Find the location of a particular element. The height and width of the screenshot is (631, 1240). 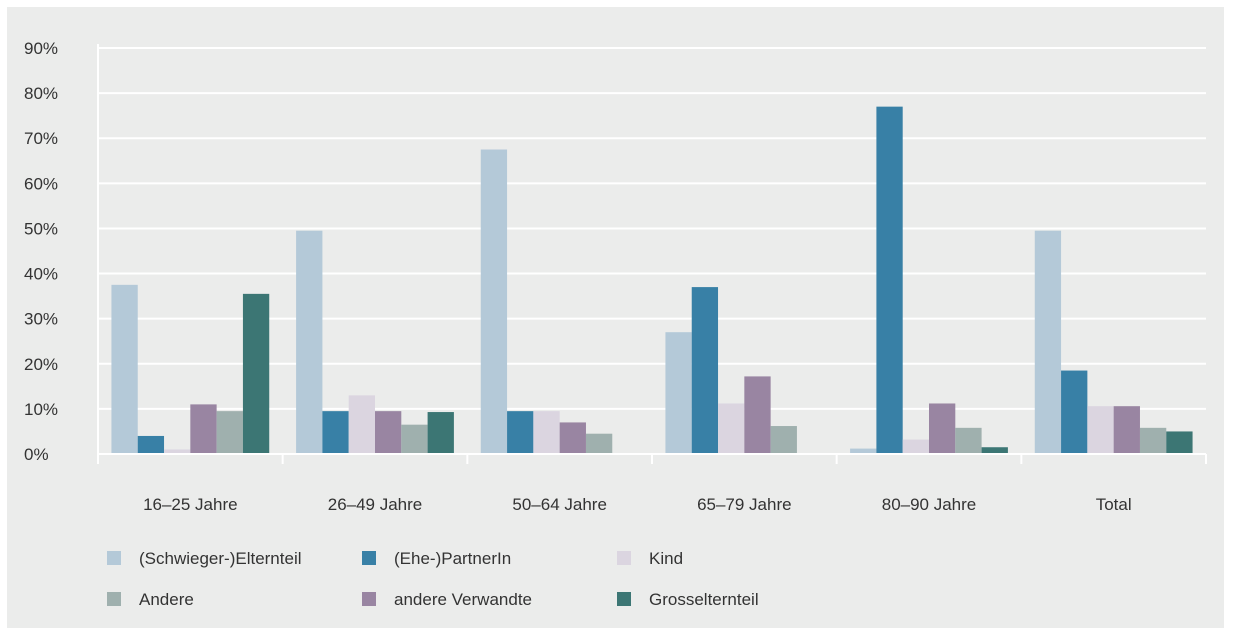

y-tick-label: 70% is located at coordinates (41, 138).